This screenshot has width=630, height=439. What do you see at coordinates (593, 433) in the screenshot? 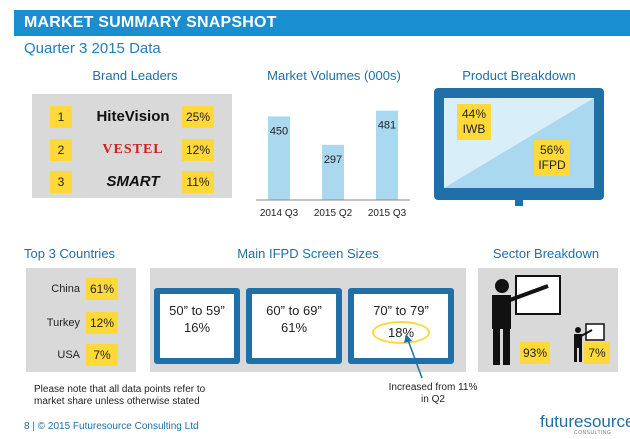
I see `futuresource-logo-sub: CONSULTING` at bounding box center [593, 433].